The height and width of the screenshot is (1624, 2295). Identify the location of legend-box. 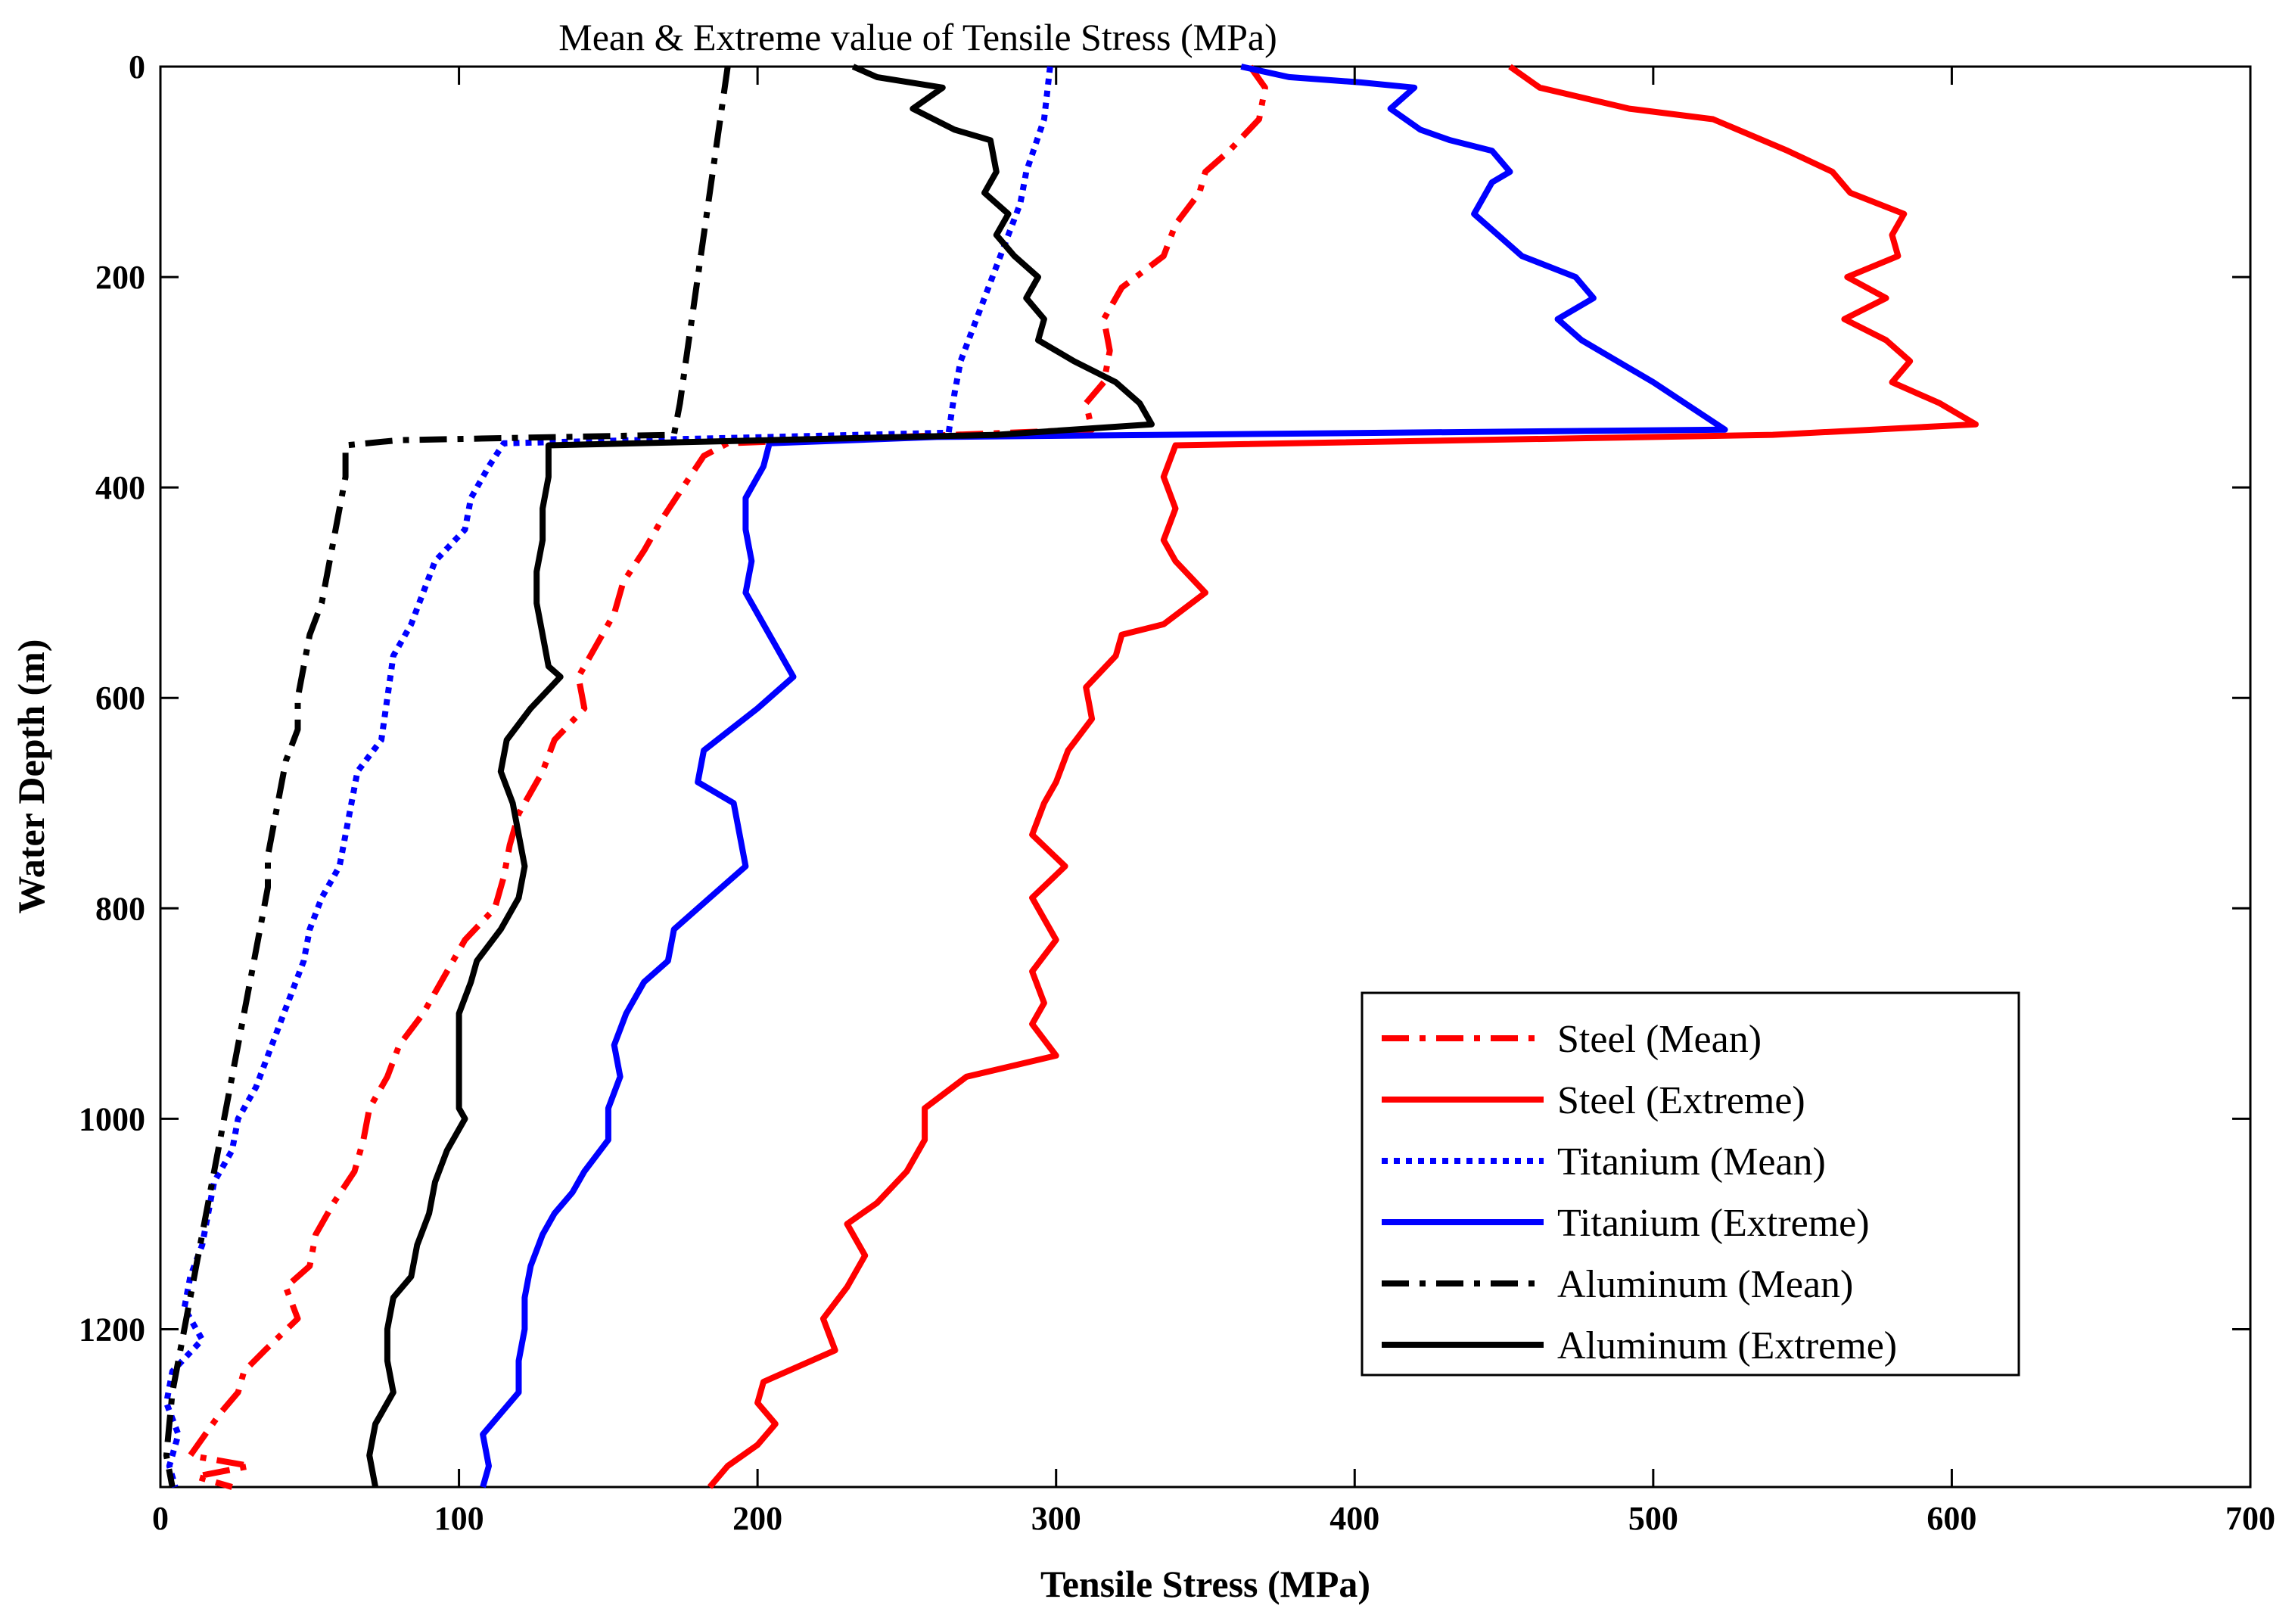
(1690, 1184).